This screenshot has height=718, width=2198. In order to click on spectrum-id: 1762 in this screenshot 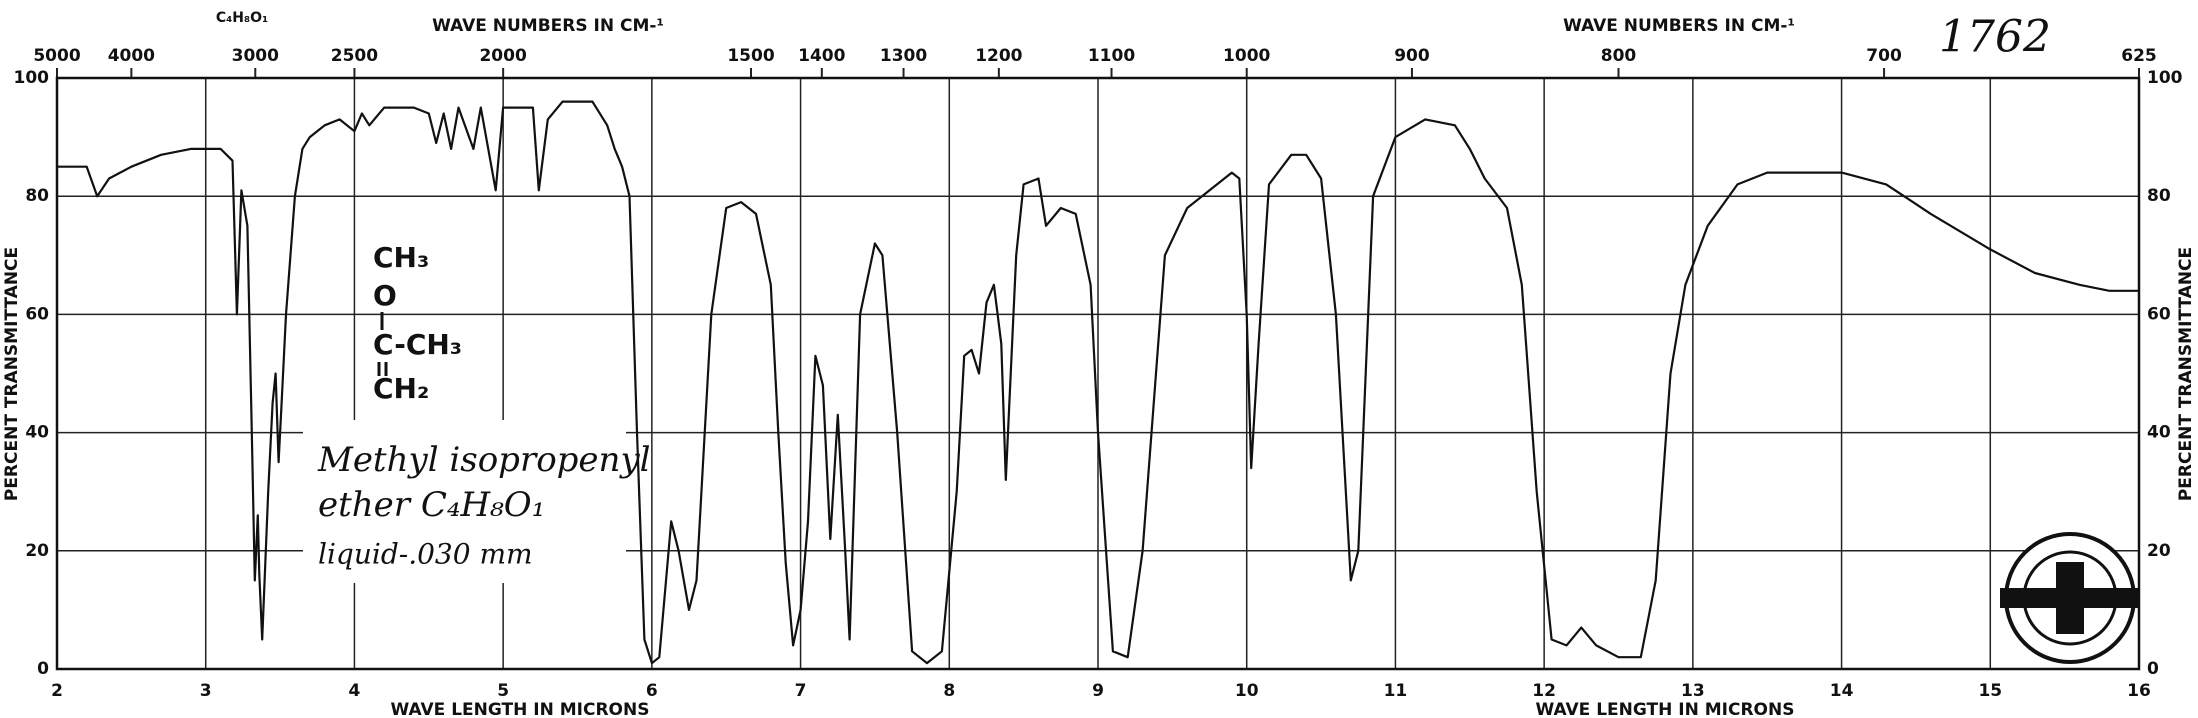, I will do `click(1995, 37)`.